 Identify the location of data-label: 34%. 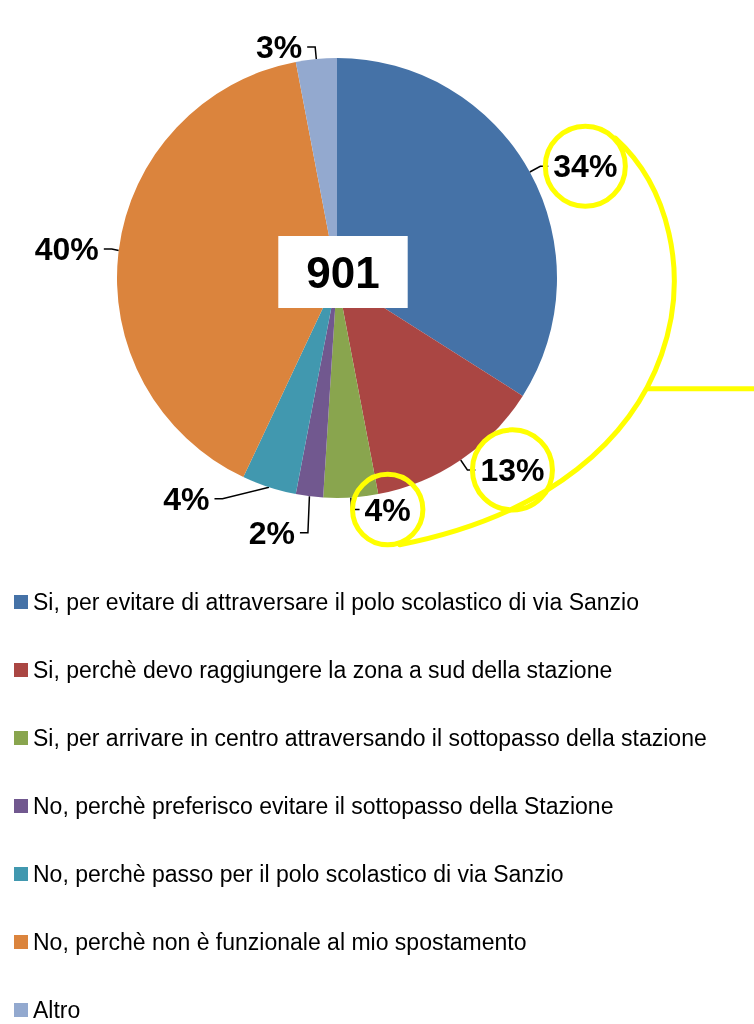
(585, 166).